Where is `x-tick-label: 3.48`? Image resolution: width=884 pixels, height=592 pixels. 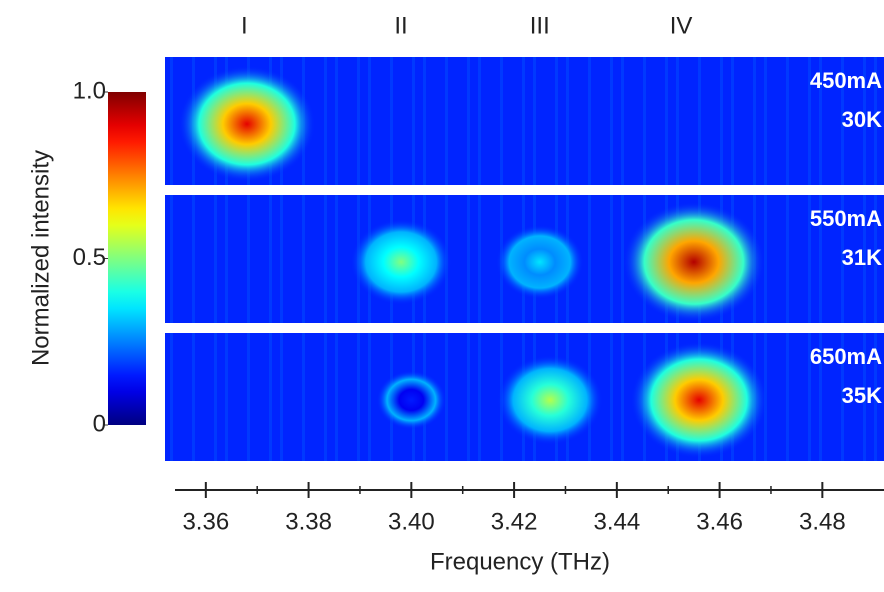 x-tick-label: 3.48 is located at coordinates (822, 521).